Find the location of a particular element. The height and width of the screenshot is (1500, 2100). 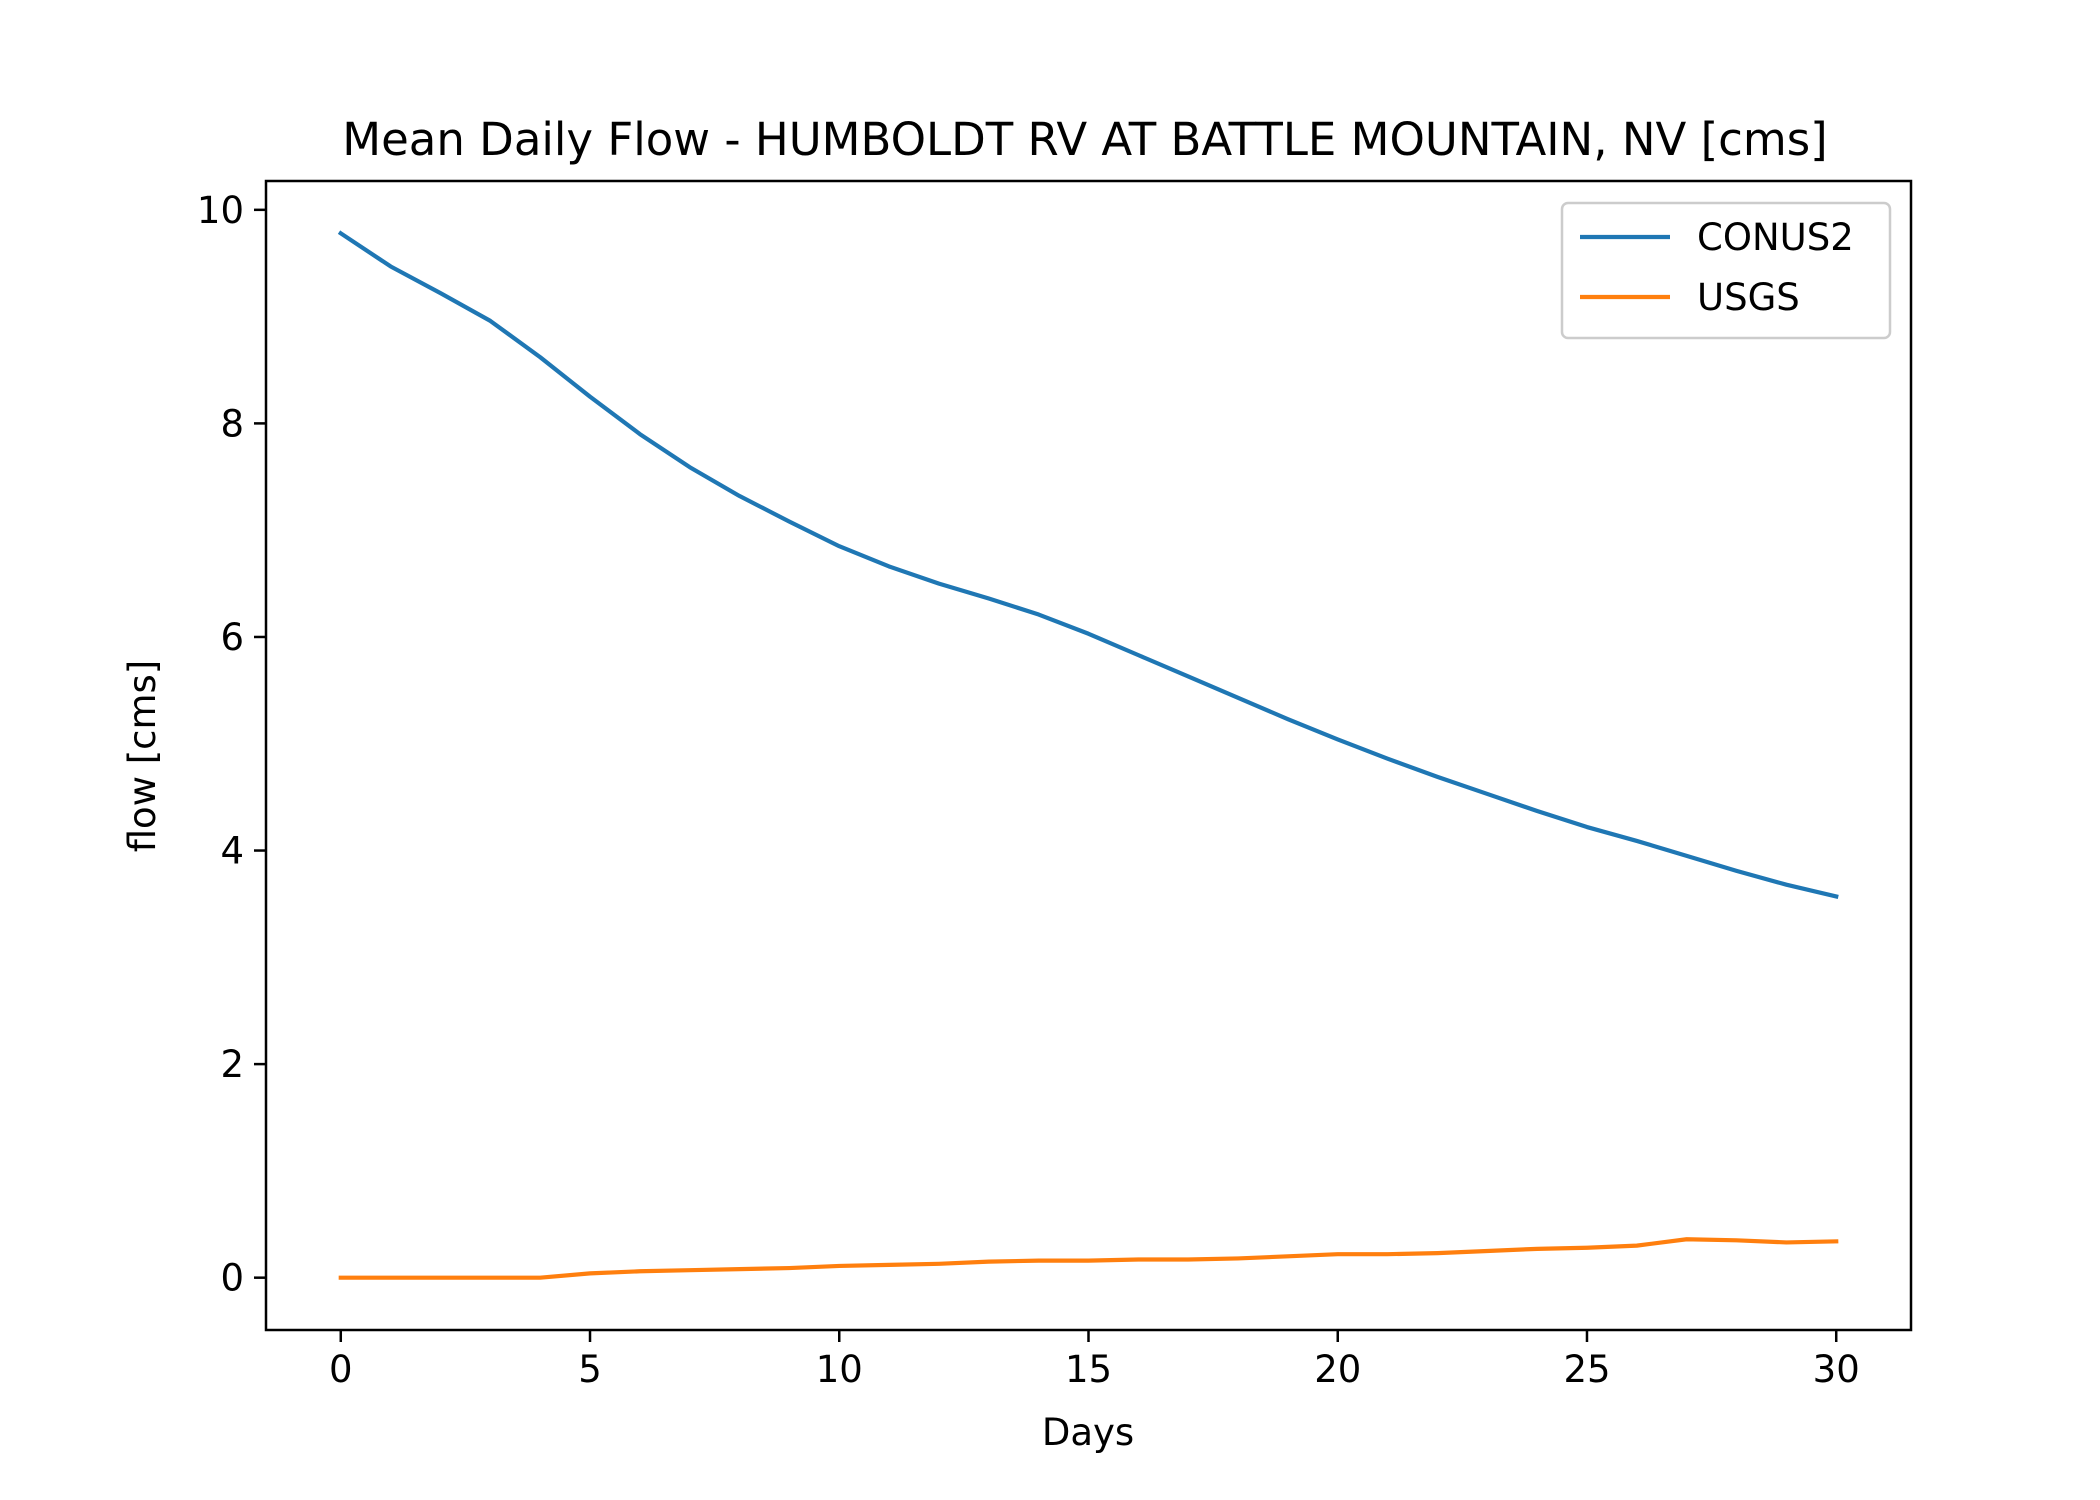

y-axis-label: flow [cms] is located at coordinates (142, 756).